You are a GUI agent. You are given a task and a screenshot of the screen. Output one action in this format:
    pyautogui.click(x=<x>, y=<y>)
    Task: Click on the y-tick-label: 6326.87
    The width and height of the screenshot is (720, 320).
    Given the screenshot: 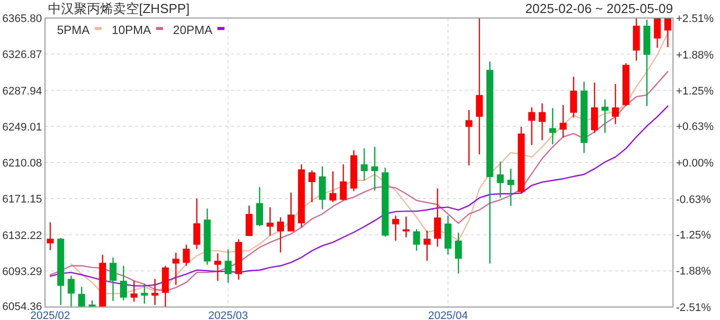 What is the action you would take?
    pyautogui.click(x=22, y=55)
    